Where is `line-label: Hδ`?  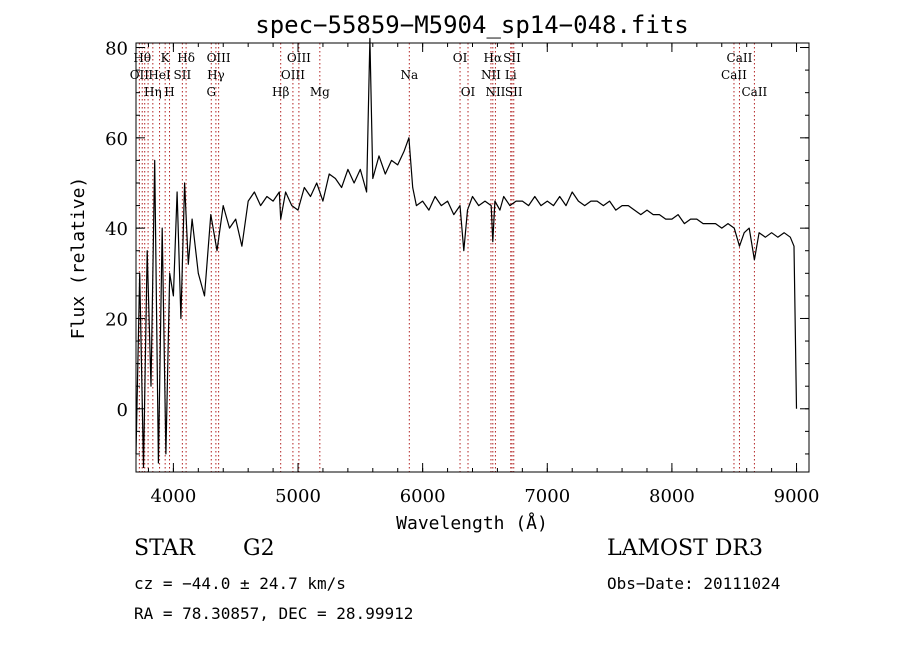 line-label: Hδ is located at coordinates (186, 58).